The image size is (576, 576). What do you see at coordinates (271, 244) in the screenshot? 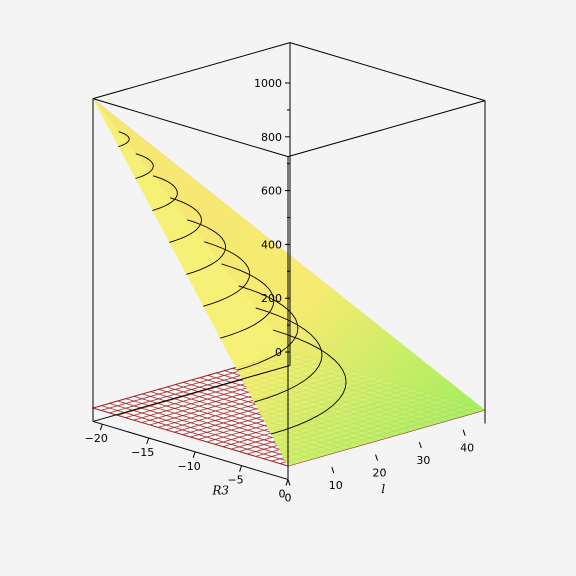
I see `z-tick-label: 400` at bounding box center [271, 244].